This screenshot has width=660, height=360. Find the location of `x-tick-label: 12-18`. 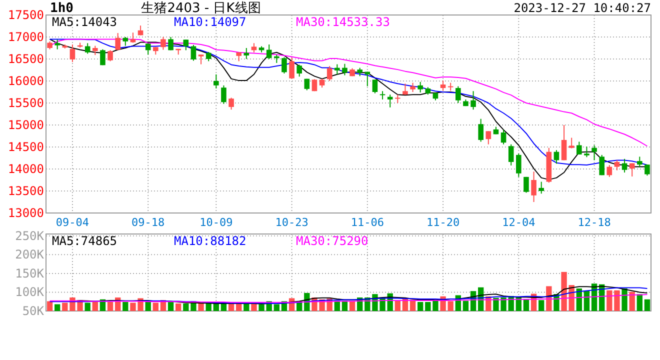

x-tick-label: 12-18 is located at coordinates (594, 222).